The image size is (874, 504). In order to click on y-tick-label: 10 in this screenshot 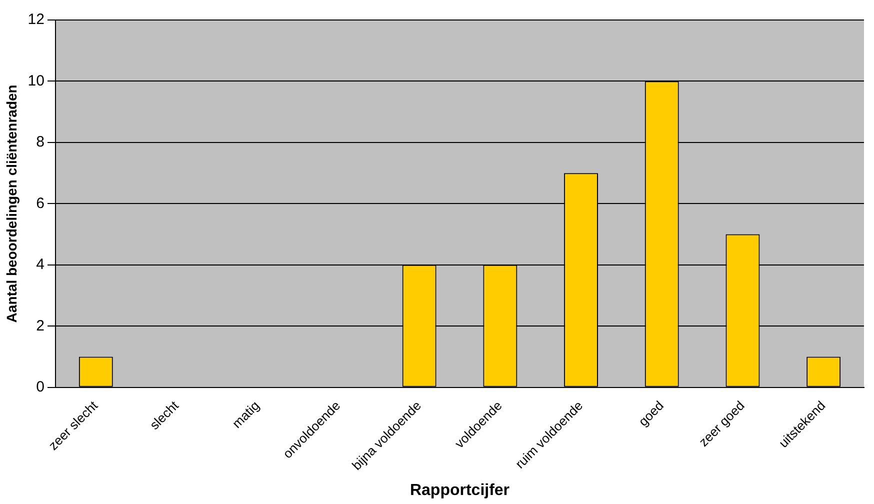, I will do `click(36, 81)`.